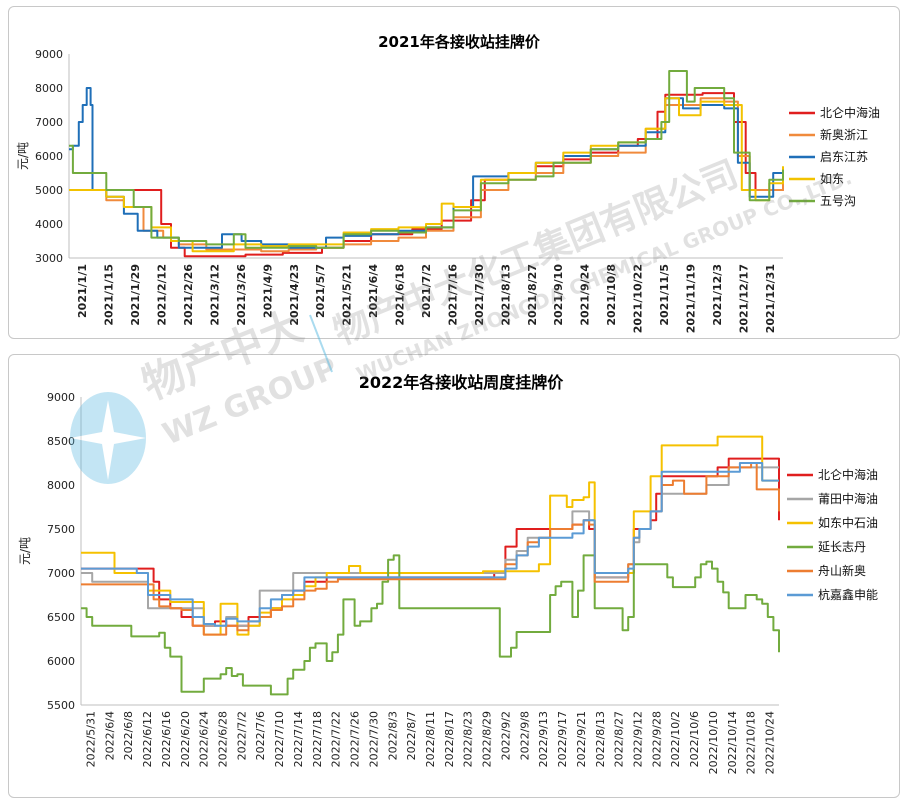 The height and width of the screenshot is (804, 910). I want to click on x-tick-label: 2022/9/8, so click(524, 735).